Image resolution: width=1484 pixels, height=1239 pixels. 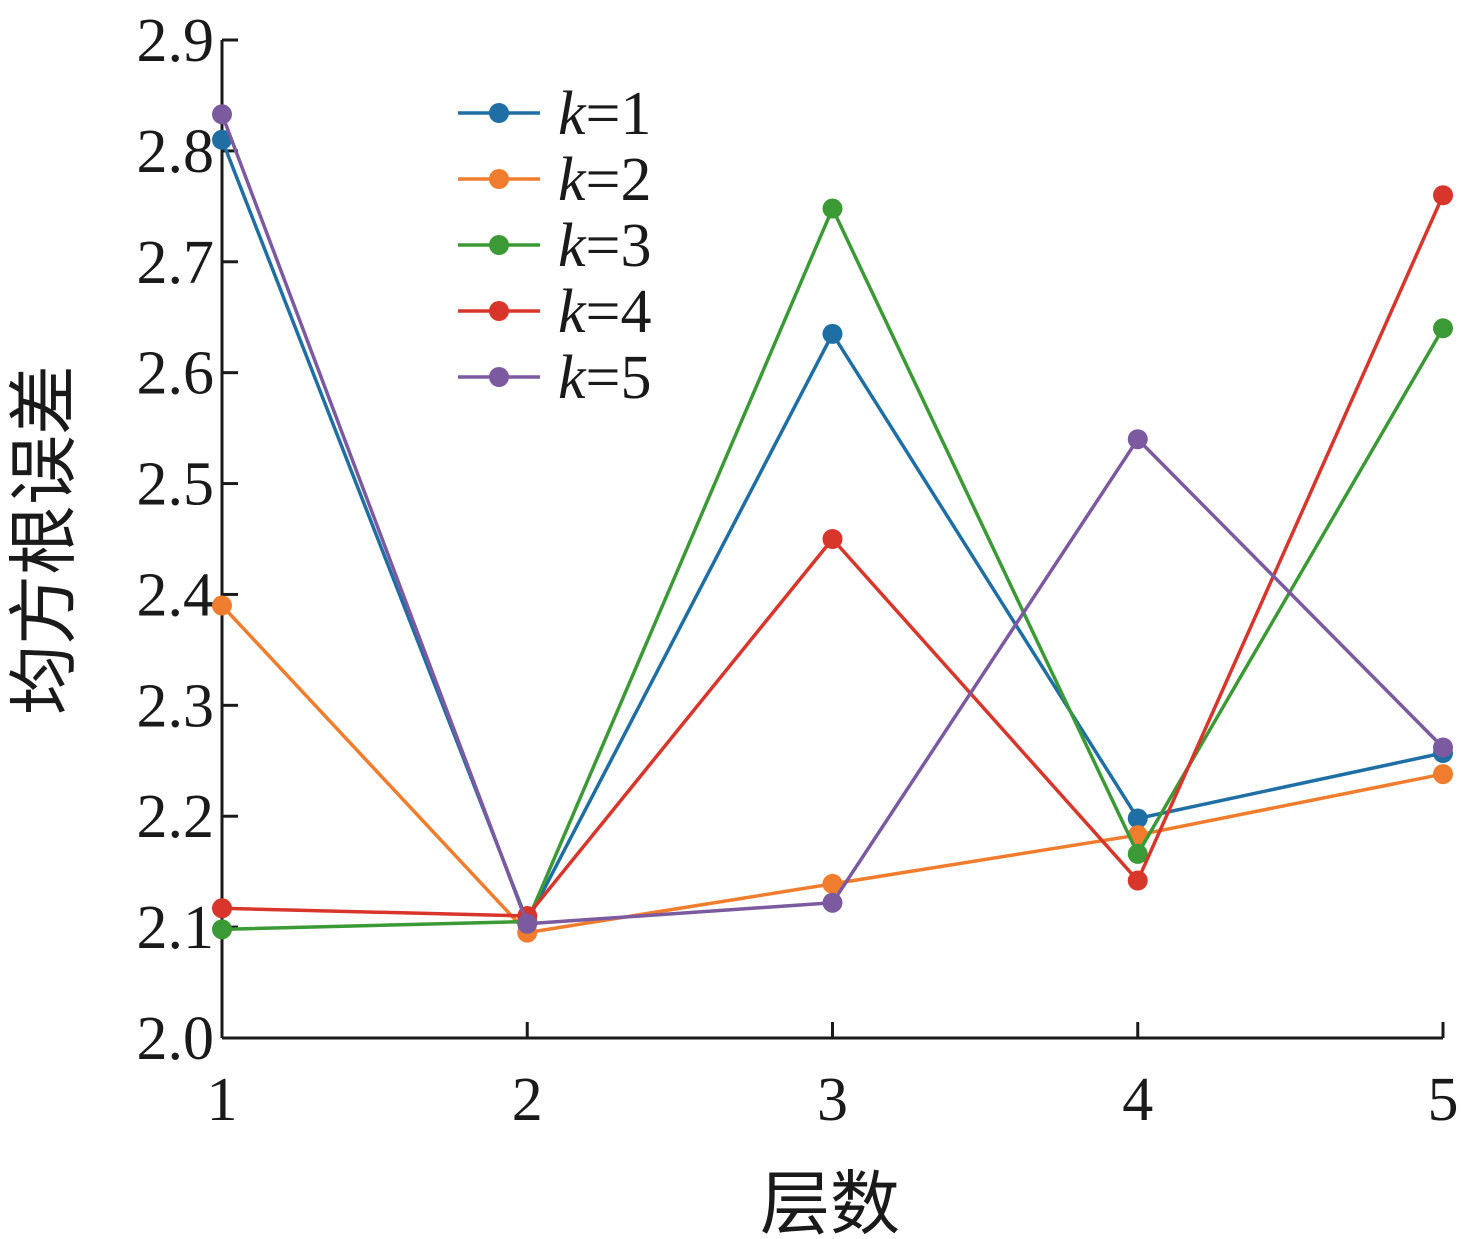 I want to click on y-tick-label: 2.4, so click(x=176, y=595).